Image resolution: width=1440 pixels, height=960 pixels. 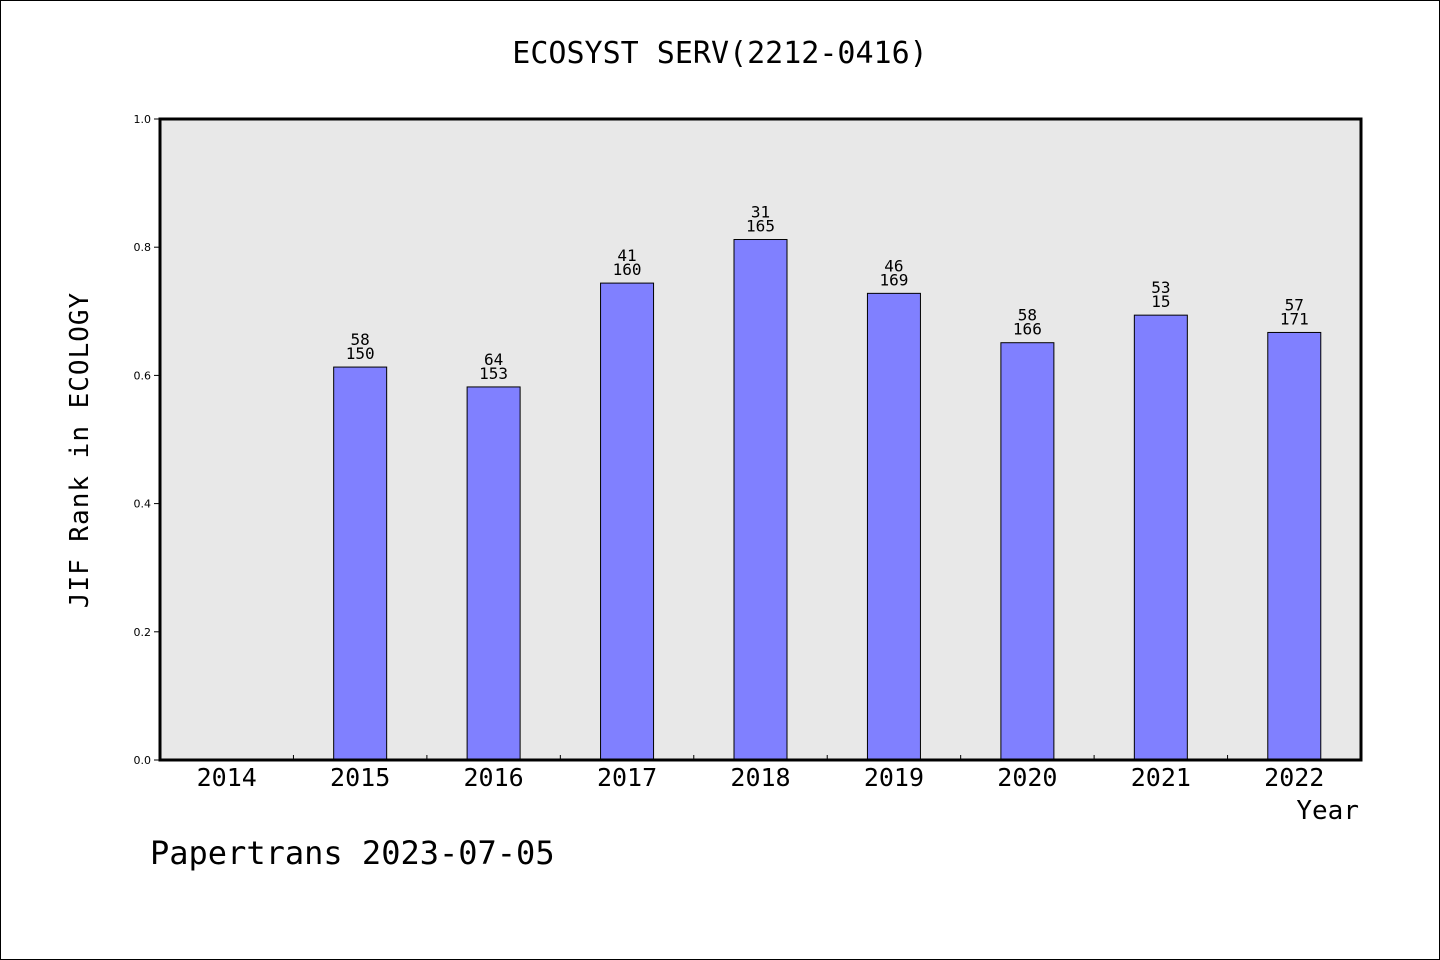 I want to click on x-tick-label-2014: 2014, so click(x=227, y=777).